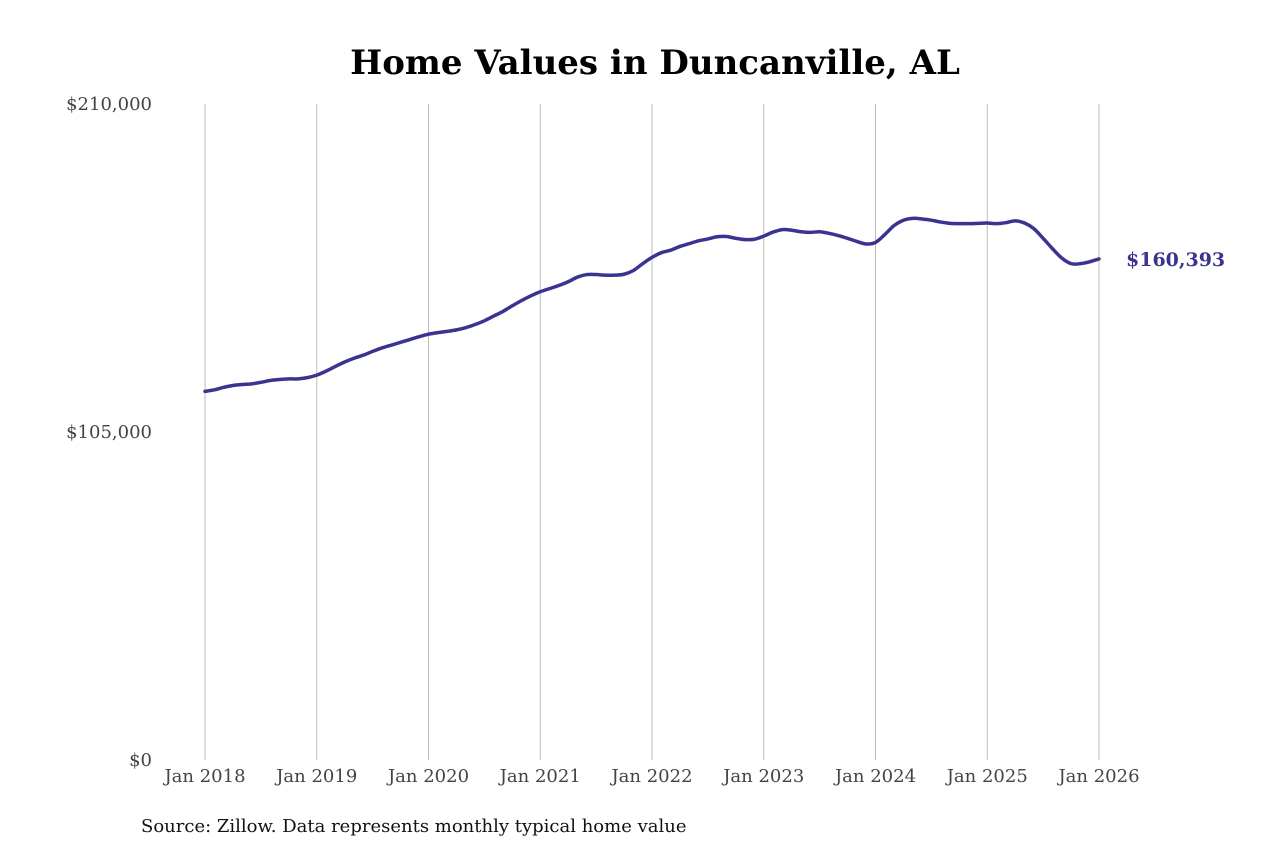  I want to click on x-tick-label: Jan 2019, so click(315, 776).